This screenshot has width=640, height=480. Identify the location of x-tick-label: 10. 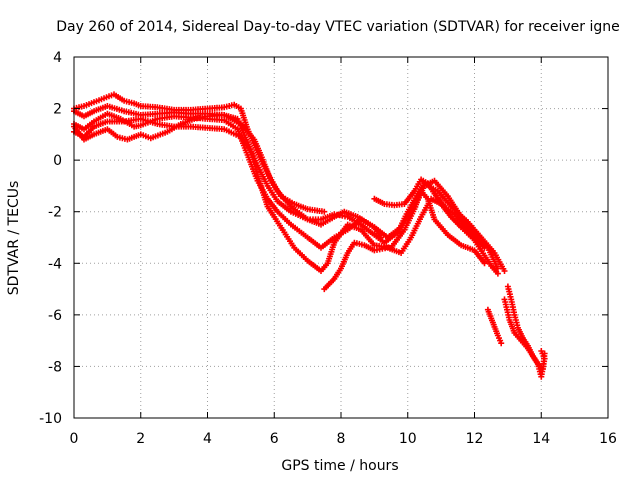
(408, 439).